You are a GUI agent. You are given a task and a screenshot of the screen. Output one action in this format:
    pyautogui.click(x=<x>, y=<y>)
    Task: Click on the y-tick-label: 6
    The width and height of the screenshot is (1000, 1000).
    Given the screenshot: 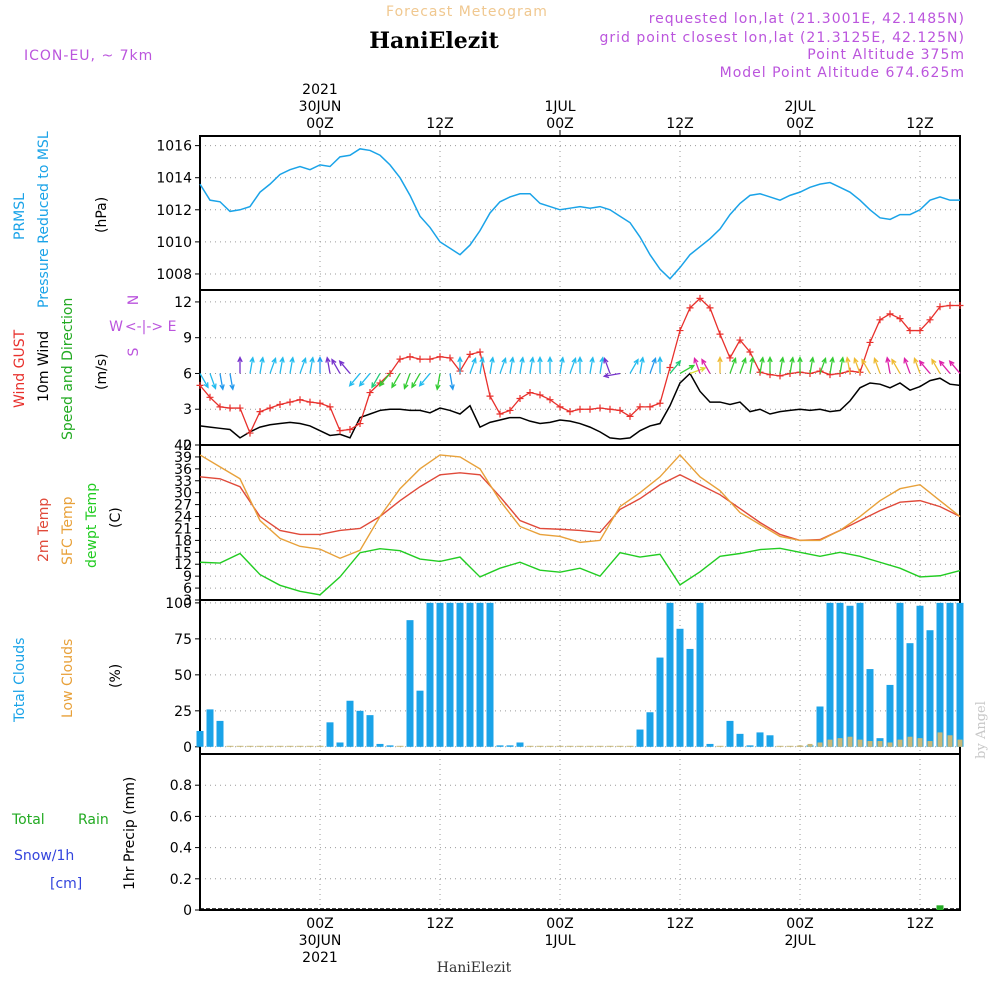 What is the action you would take?
    pyautogui.click(x=187, y=589)
    